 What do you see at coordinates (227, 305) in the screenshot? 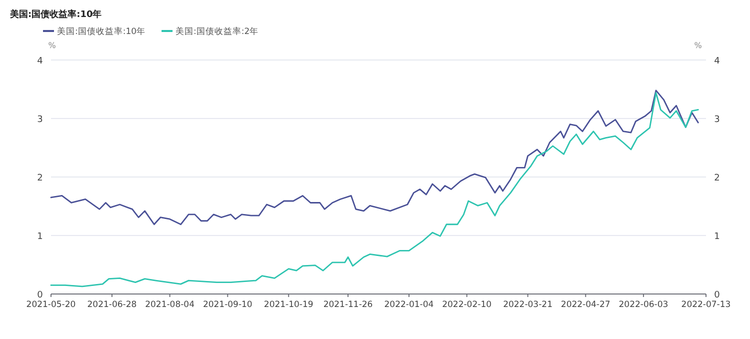
I see `x-tick-label: 2021-09-10` at bounding box center [227, 305].